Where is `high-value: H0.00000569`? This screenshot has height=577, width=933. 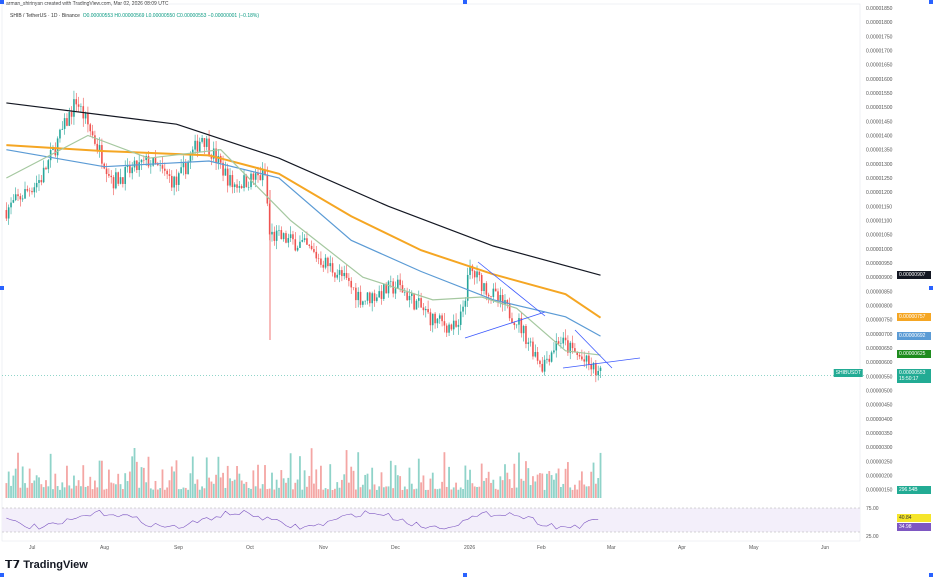 high-value: H0.00000569 is located at coordinates (129, 16).